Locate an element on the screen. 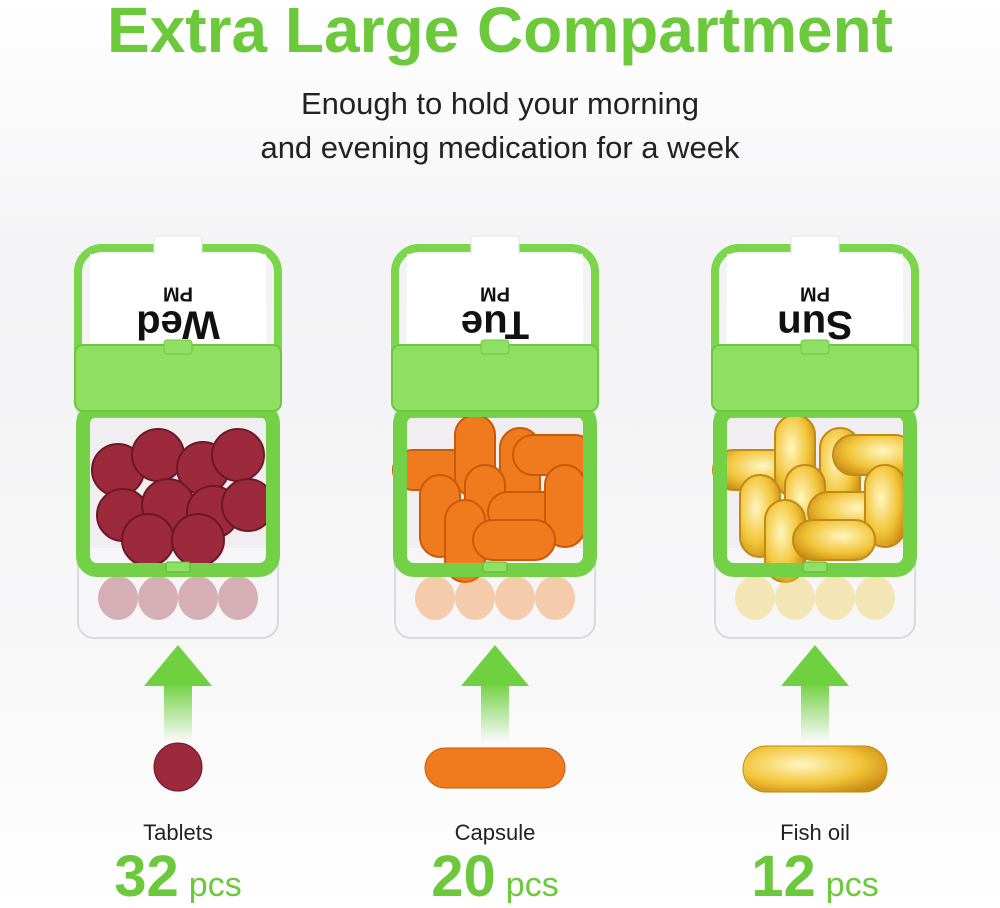 This screenshot has height=908, width=1000. subtitle-line: and evening medication for a week is located at coordinates (500, 147).